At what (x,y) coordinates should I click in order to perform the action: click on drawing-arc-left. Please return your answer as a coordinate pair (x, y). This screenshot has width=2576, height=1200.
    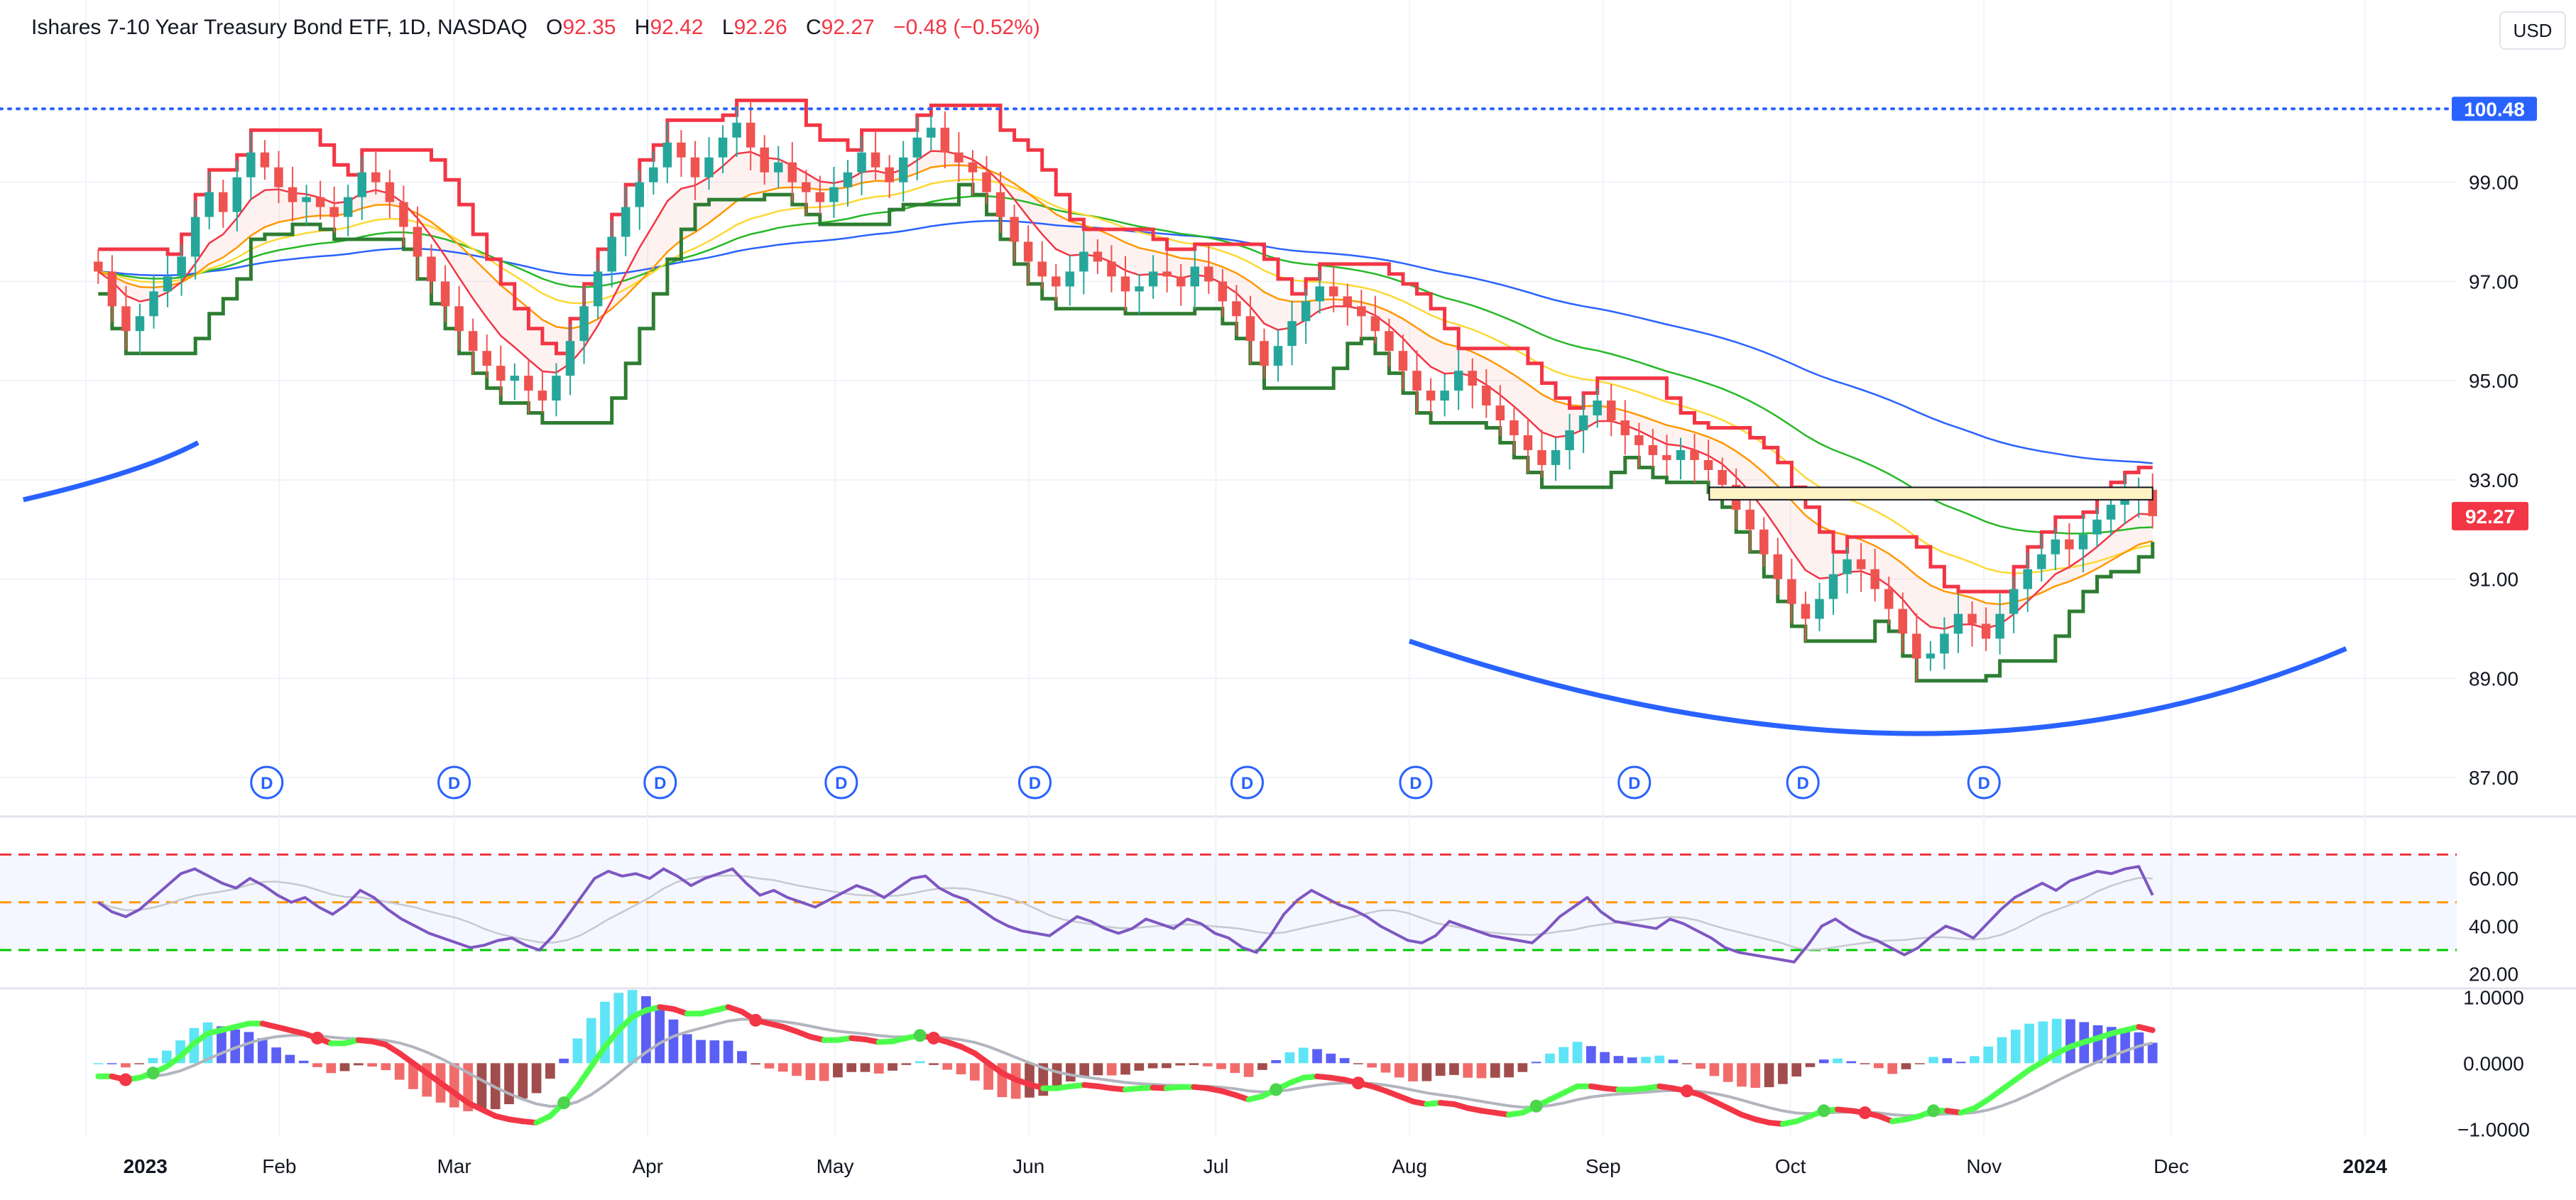
    Looking at the image, I should click on (111, 471).